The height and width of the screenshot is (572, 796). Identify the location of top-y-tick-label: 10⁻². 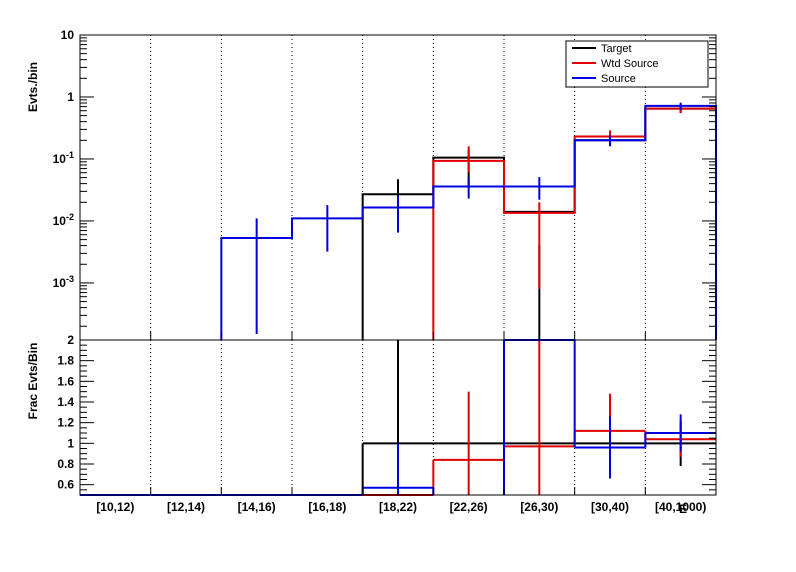
(63, 220).